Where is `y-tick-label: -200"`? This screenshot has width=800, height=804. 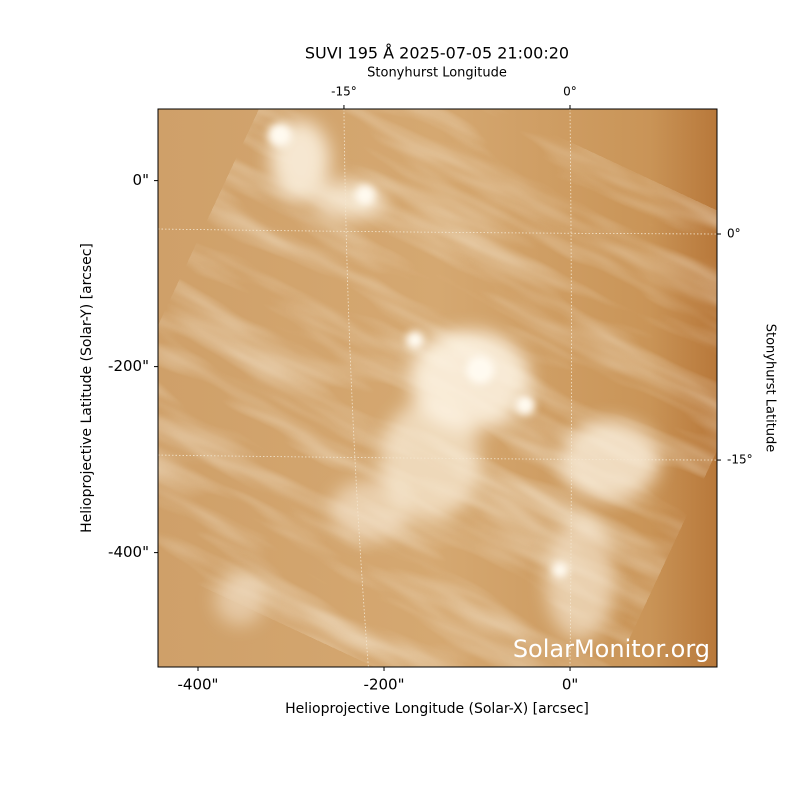
y-tick-label: -200" is located at coordinates (128, 366).